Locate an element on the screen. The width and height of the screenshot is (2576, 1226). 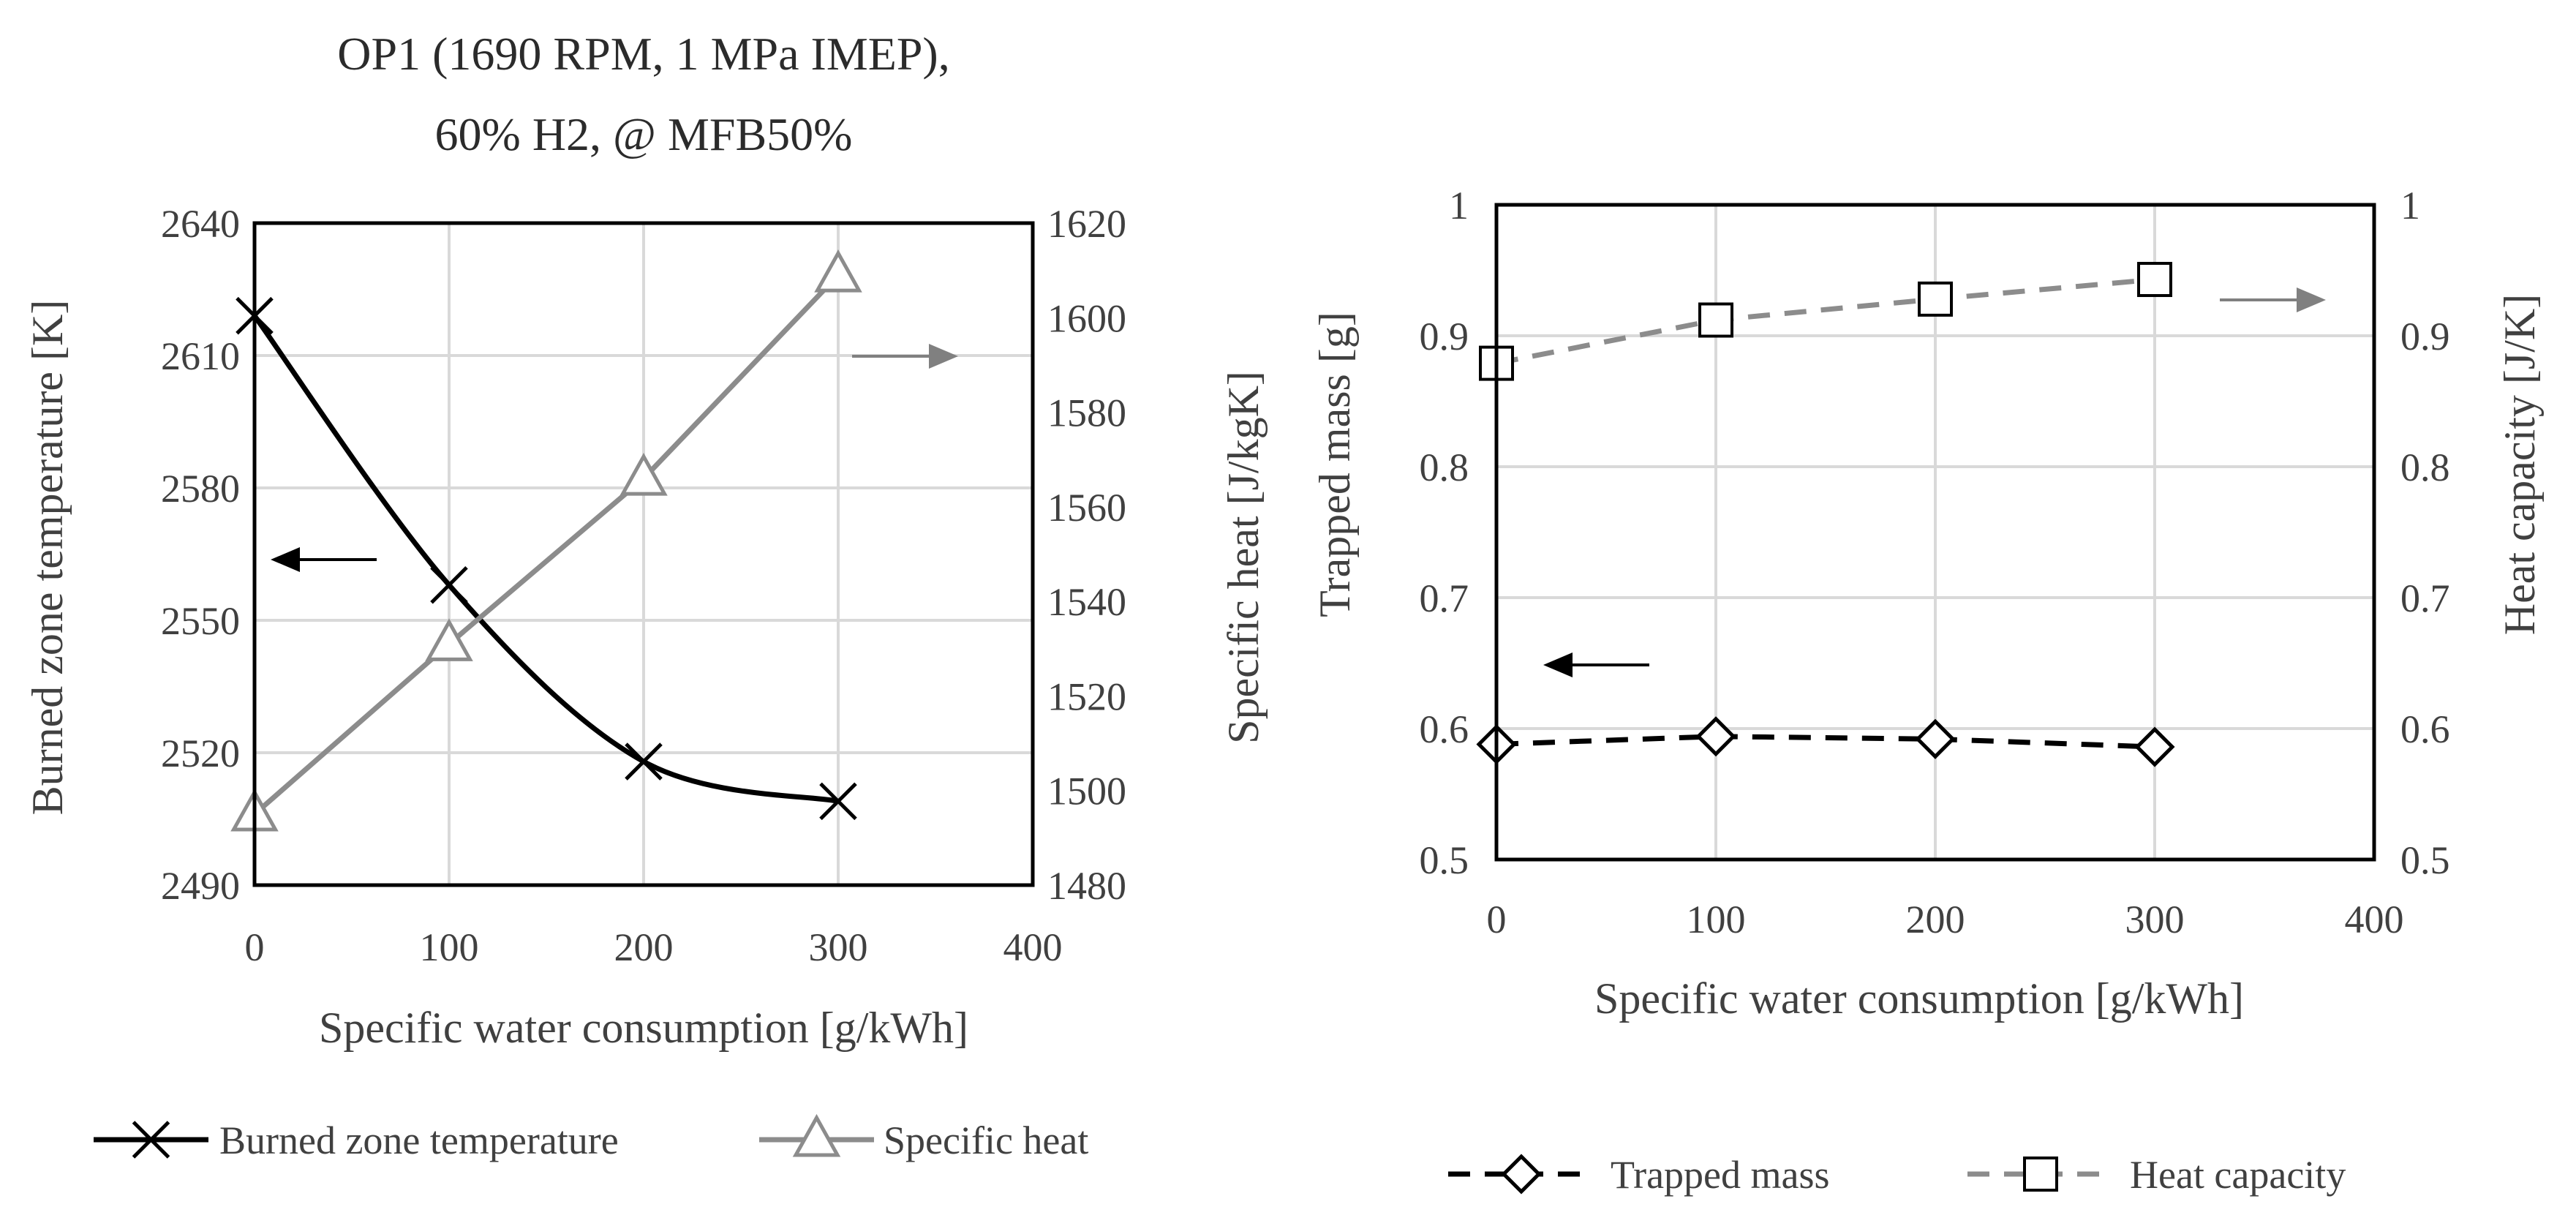
chart-right-legend-item-0: Trapped mass is located at coordinates (1639, 1175).